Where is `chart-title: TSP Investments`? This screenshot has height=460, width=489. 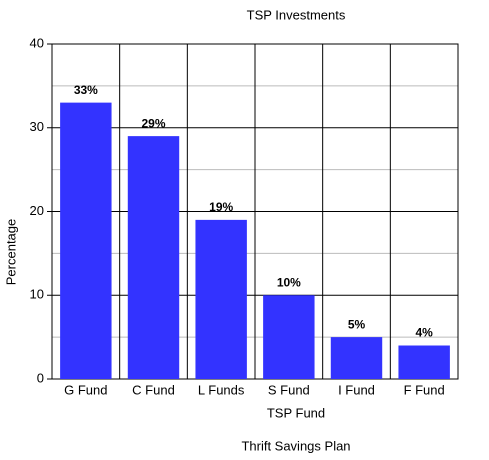
chart-title: TSP Investments is located at coordinates (296, 14).